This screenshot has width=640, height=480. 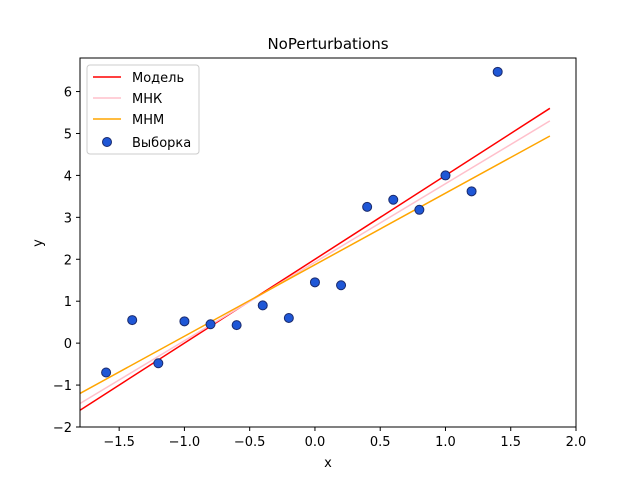 What do you see at coordinates (445, 442) in the screenshot?
I see `x-tick-label: 1.0` at bounding box center [445, 442].